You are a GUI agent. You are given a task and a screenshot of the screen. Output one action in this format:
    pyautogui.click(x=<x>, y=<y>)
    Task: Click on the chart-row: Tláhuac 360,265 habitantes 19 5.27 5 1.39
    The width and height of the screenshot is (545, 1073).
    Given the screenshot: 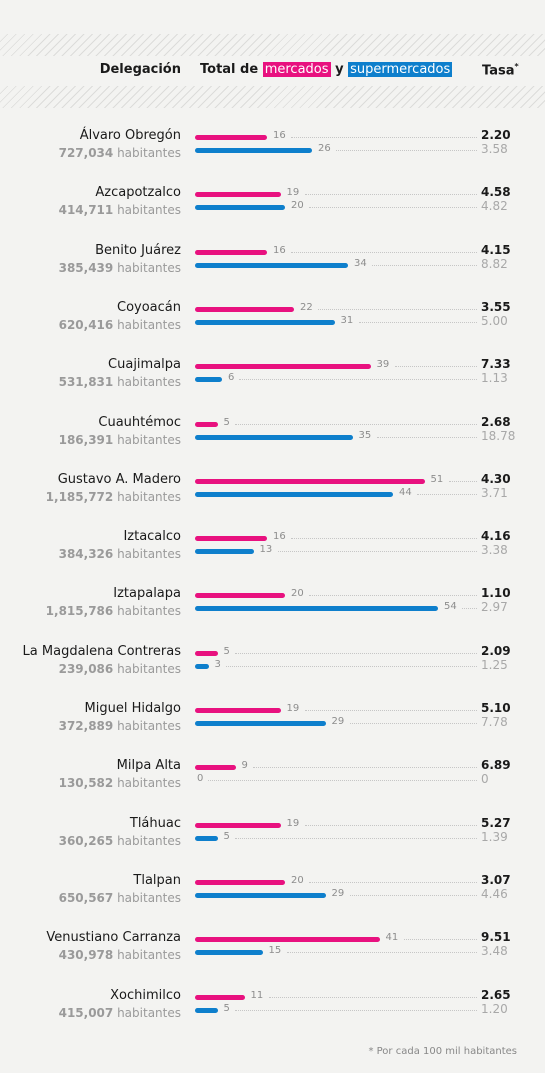 What is the action you would take?
    pyautogui.click(x=272, y=836)
    